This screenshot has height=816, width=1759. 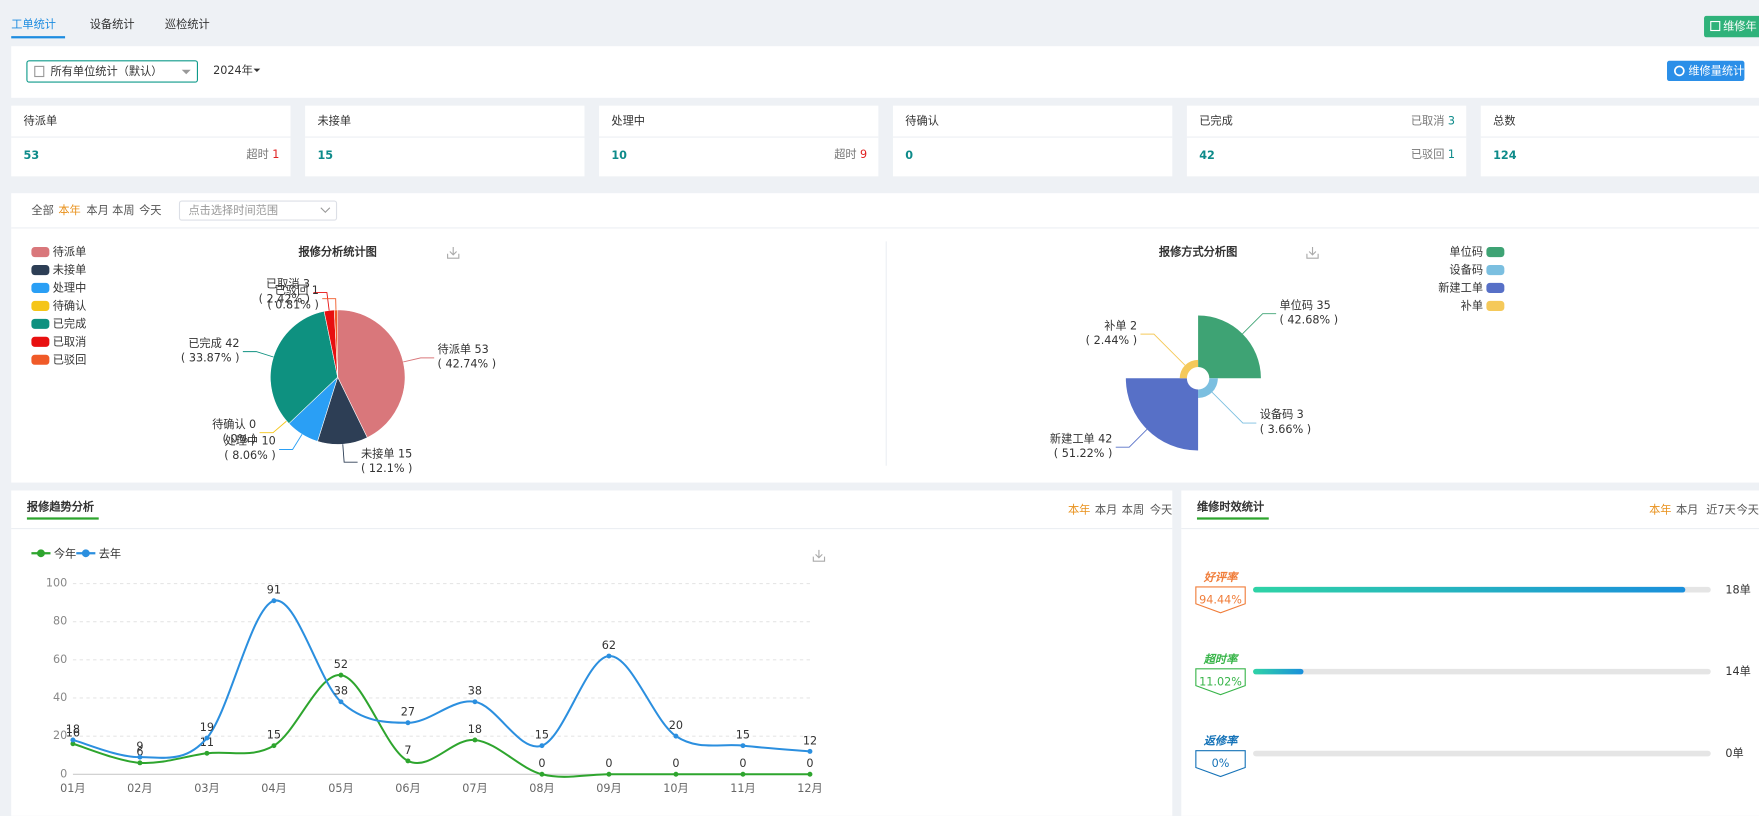 What do you see at coordinates (1220, 599) in the screenshot?
I see `rate-value: 94.44%` at bounding box center [1220, 599].